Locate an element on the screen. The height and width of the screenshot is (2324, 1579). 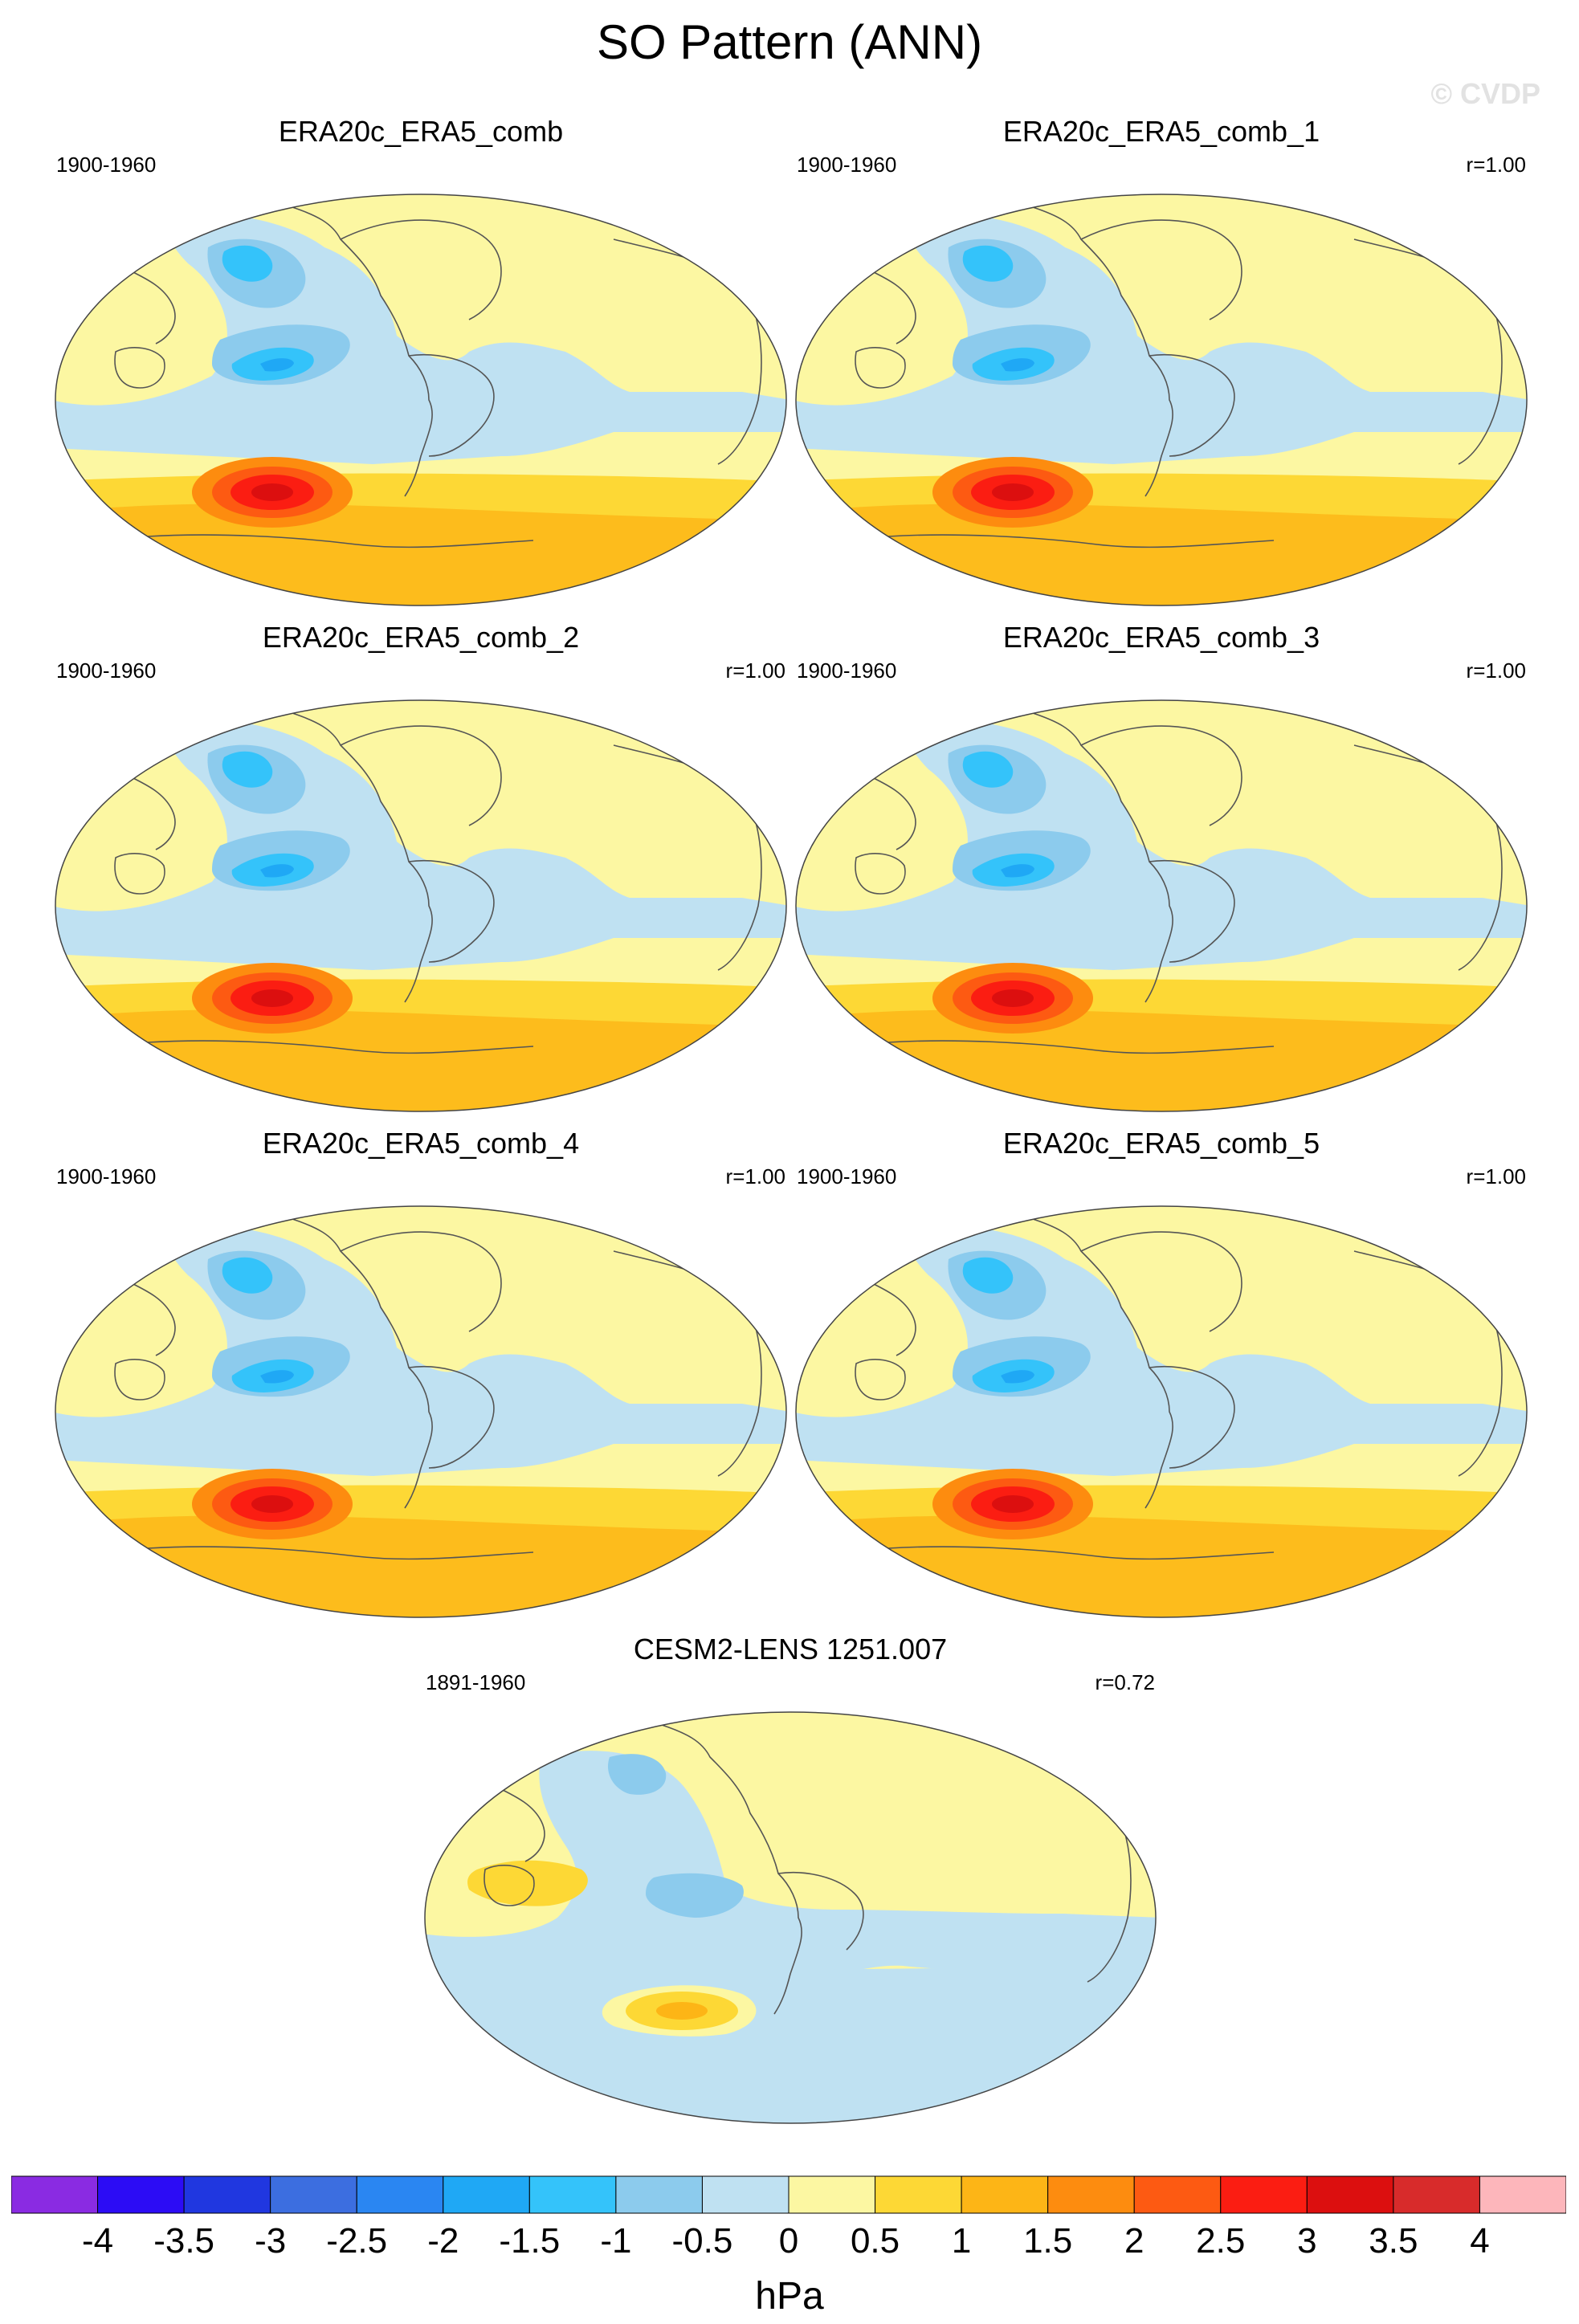
colorbar-tick-label: -3 is located at coordinates (271, 2241).